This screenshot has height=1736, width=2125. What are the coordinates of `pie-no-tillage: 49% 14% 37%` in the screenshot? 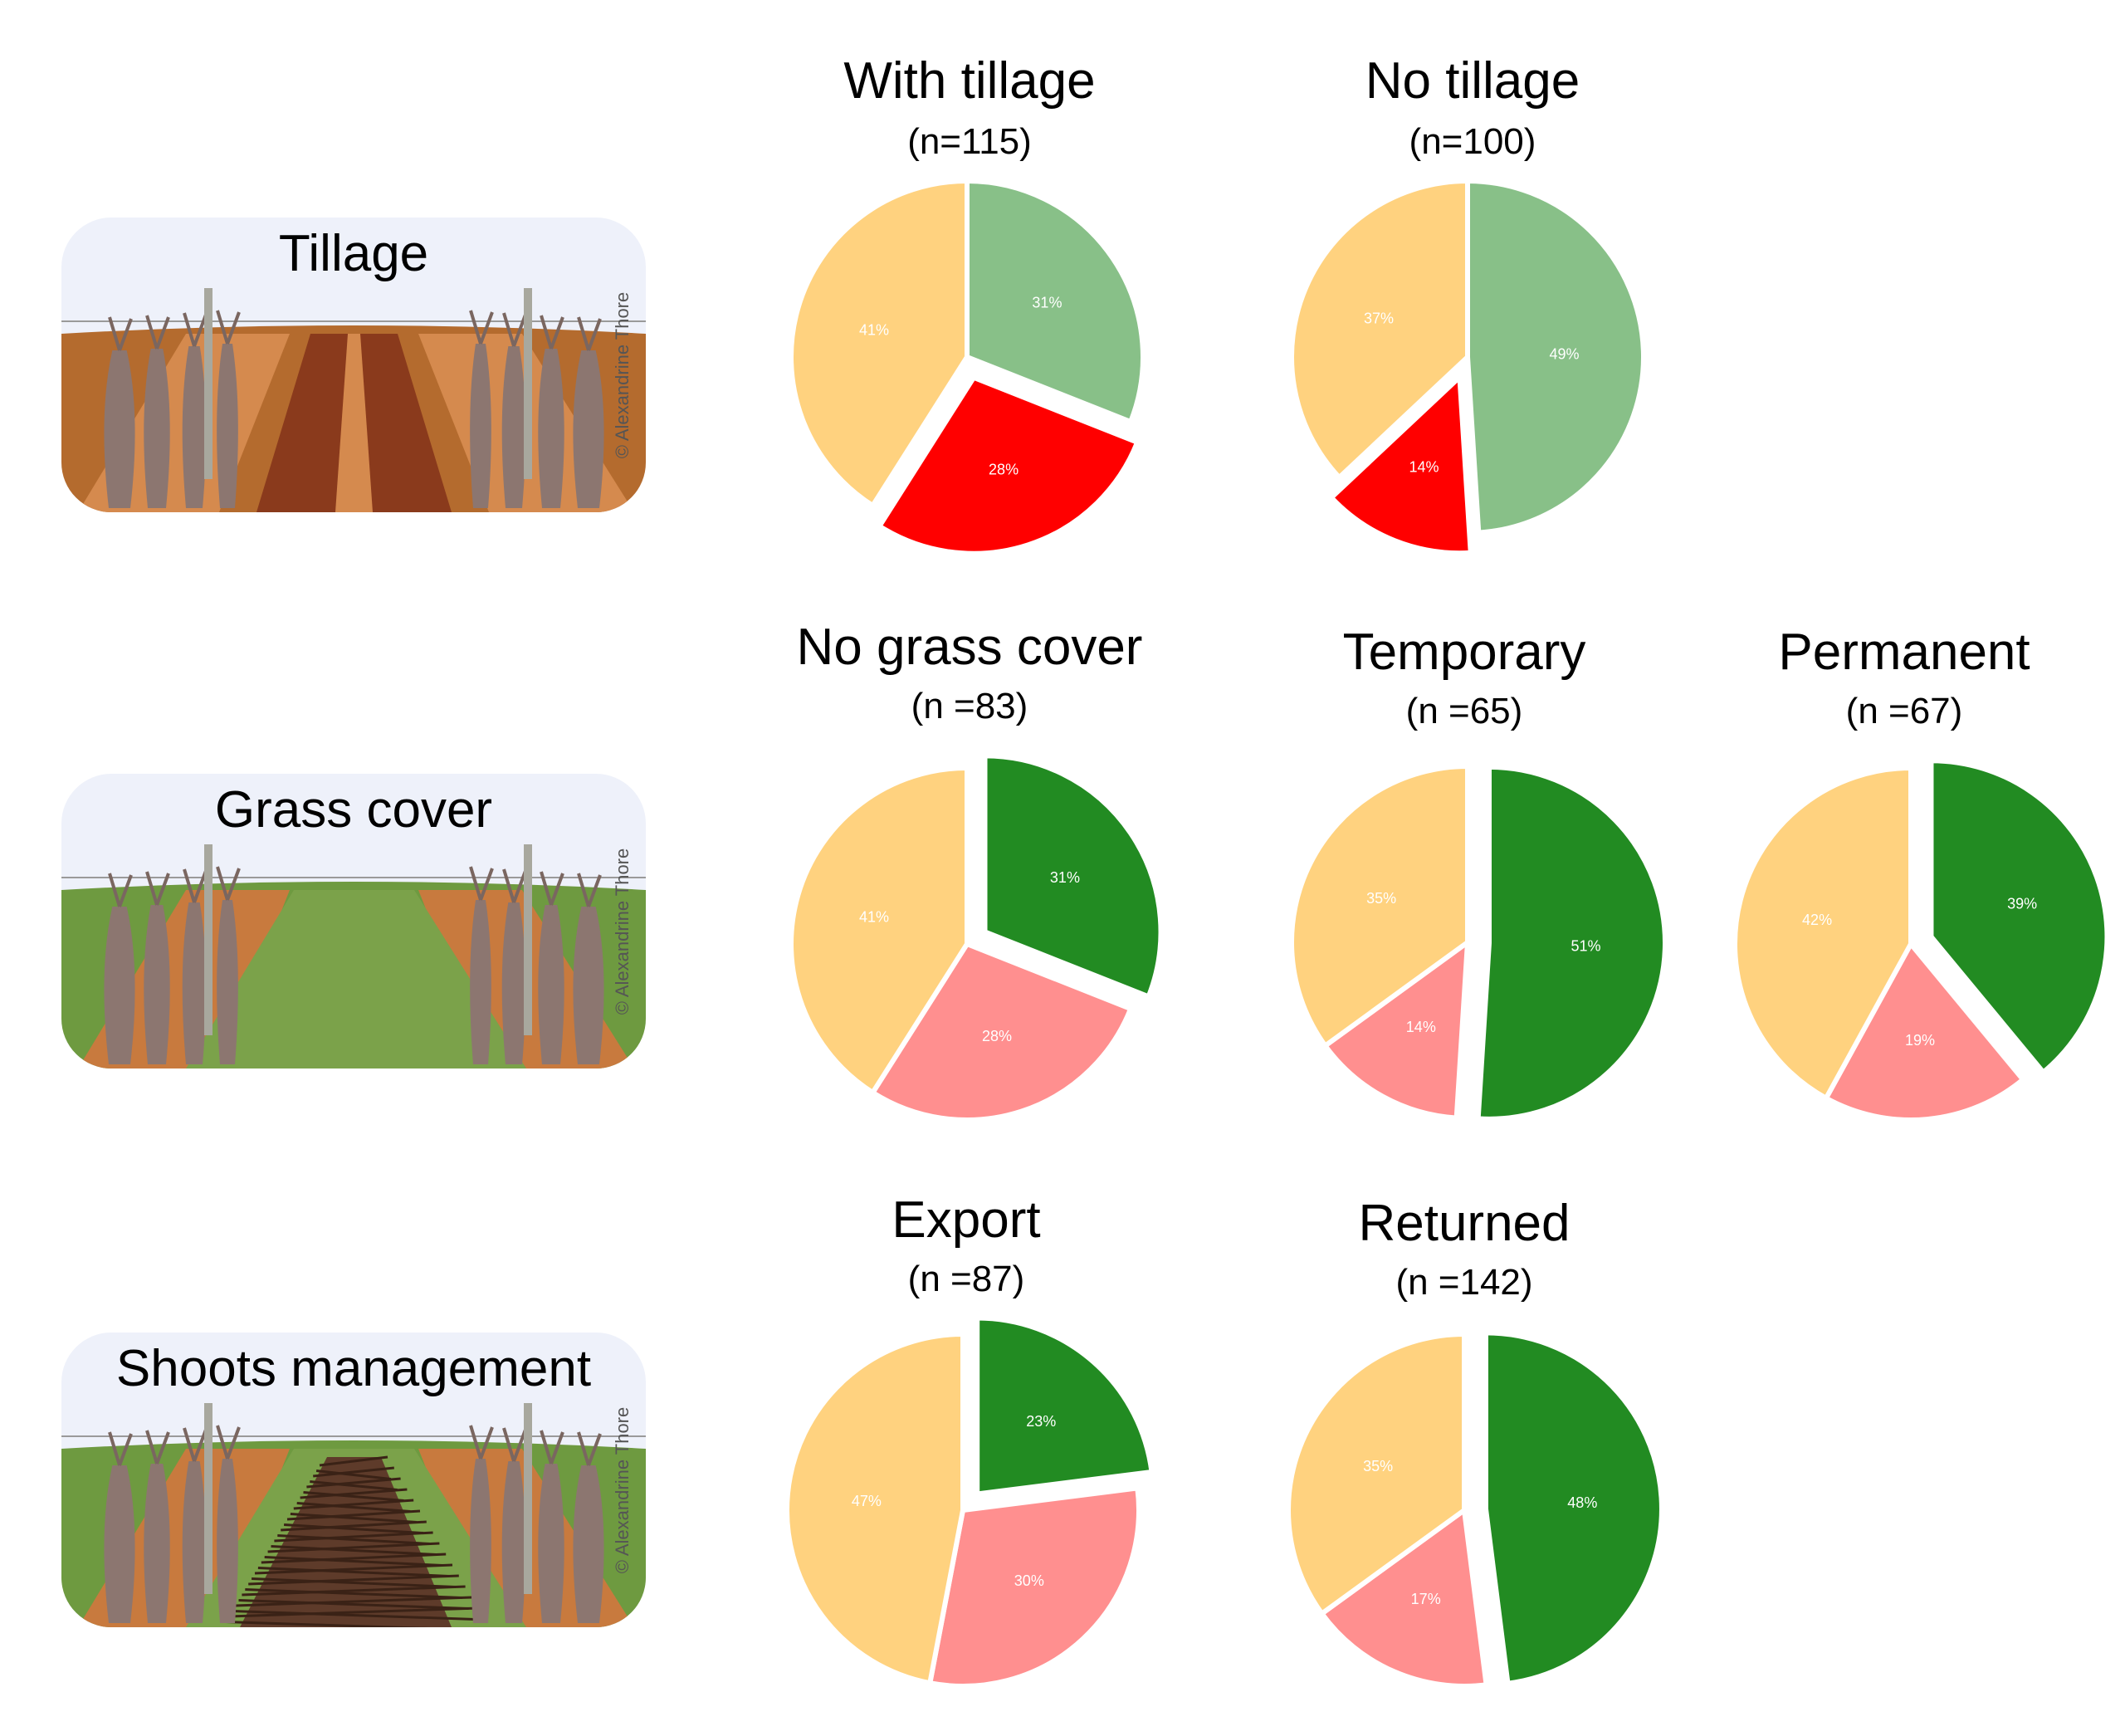 It's located at (1467, 367).